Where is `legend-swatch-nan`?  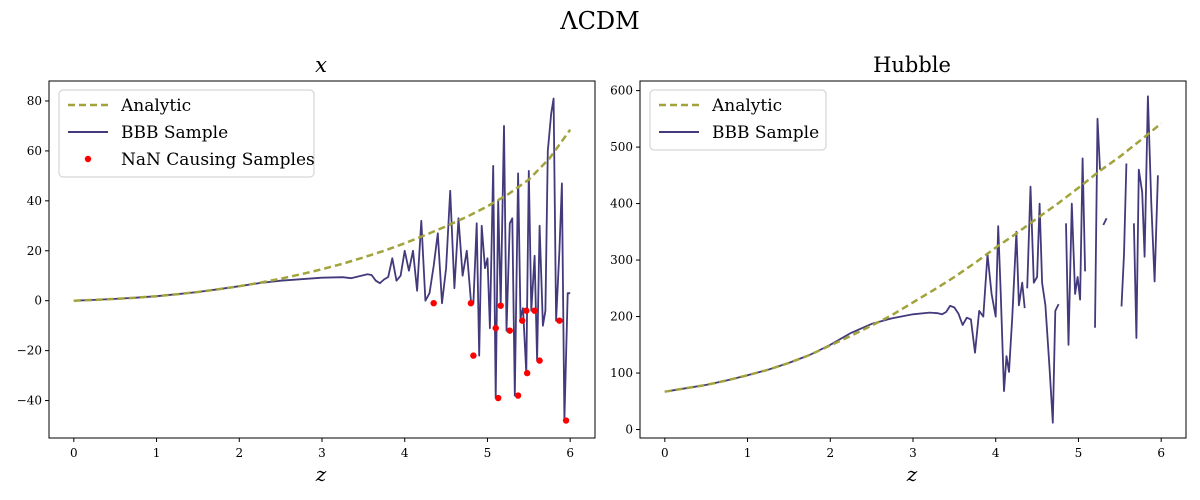 legend-swatch-nan is located at coordinates (88, 159).